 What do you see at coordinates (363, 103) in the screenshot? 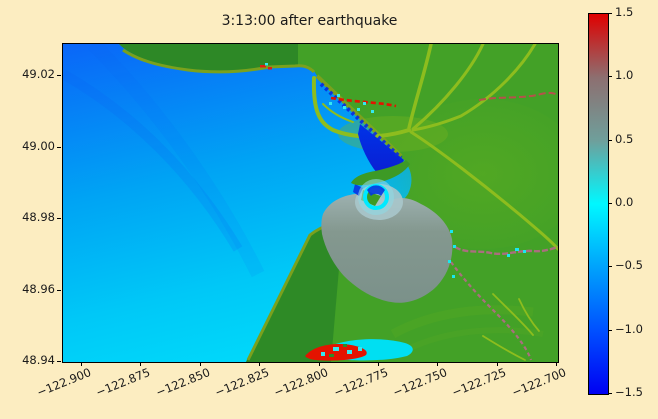
I see `wave-crest-beach` at bounding box center [363, 103].